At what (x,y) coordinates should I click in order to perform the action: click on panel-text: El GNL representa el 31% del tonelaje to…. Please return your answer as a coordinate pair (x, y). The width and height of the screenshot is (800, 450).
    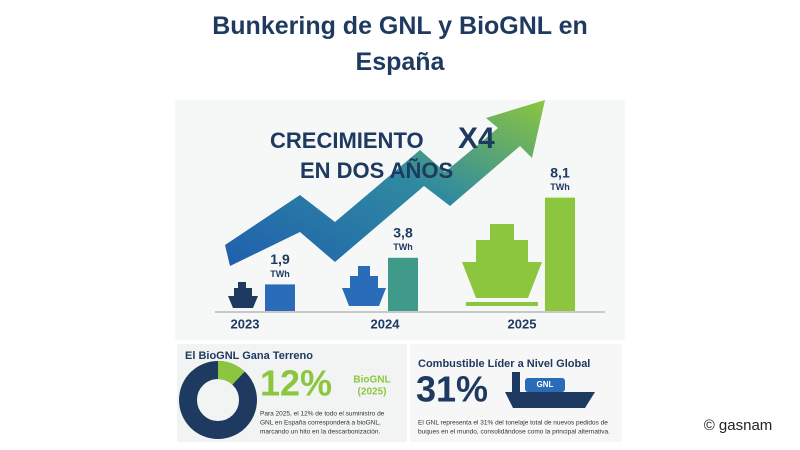
    Looking at the image, I should click on (513, 423).